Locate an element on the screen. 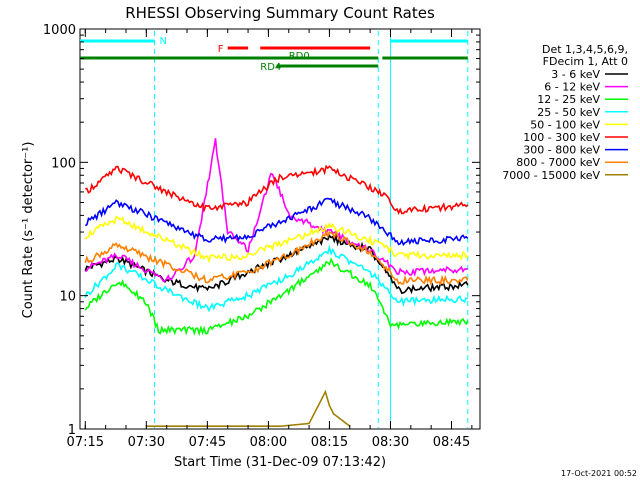 The image size is (640, 480). x-tick-label-5: 08:30 is located at coordinates (390, 442).